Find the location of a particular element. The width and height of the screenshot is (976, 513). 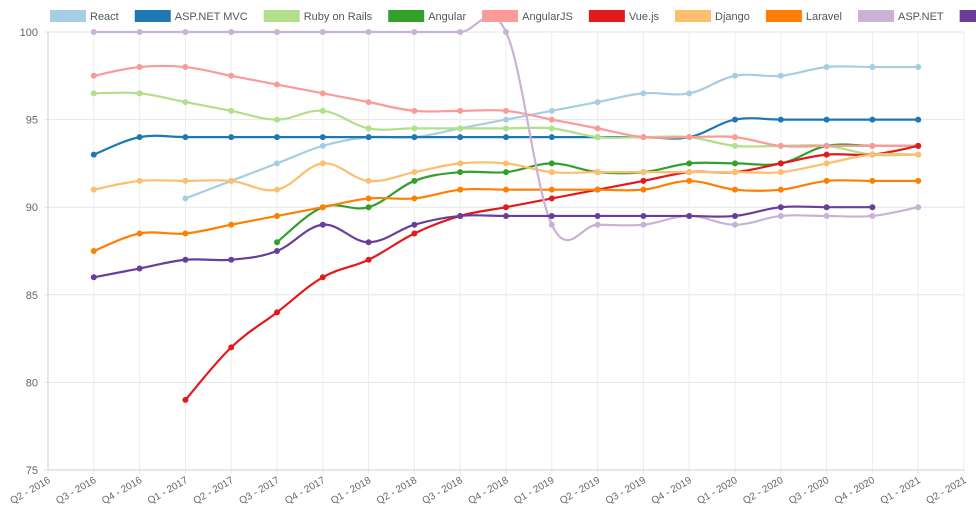

legend-item-laravel: Laravel is located at coordinates (803, 16).